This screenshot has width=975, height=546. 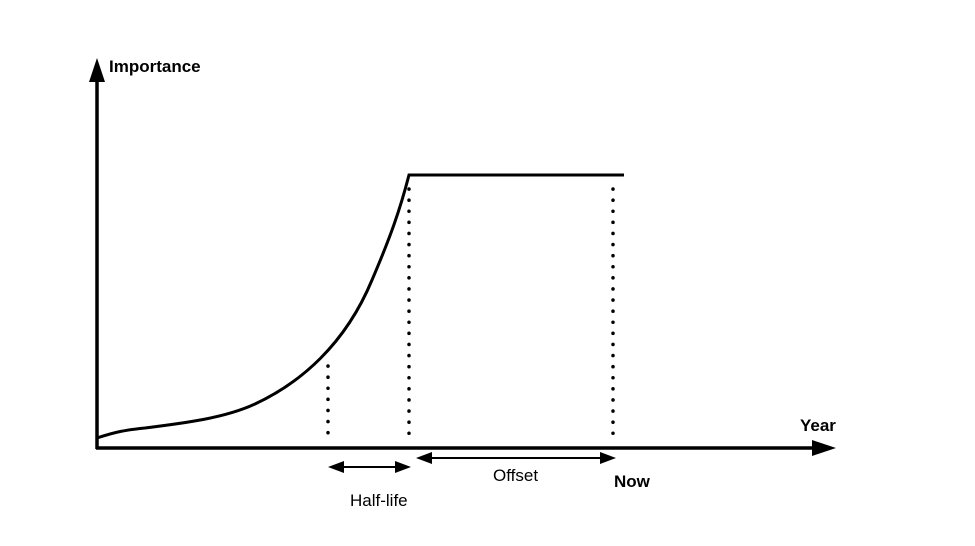 What do you see at coordinates (97, 70) in the screenshot?
I see `y-axis-arrowhead` at bounding box center [97, 70].